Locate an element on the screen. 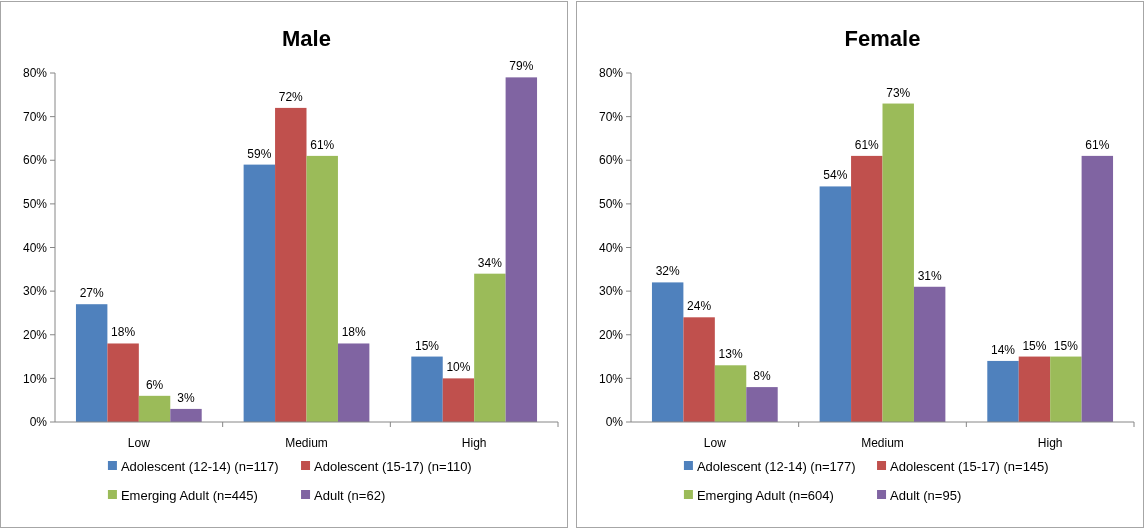  data-label: 6% is located at coordinates (154, 384).